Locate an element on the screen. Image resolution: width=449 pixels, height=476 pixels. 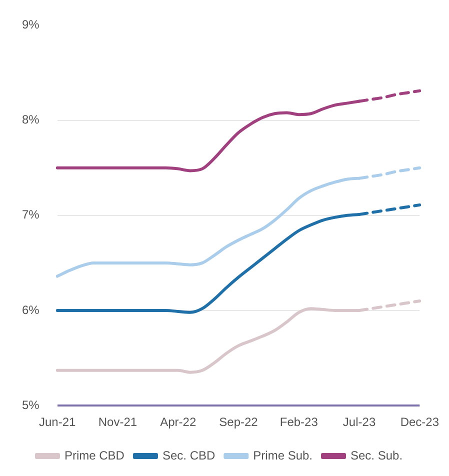
legend-label: Sec. Sub. is located at coordinates (376, 455).